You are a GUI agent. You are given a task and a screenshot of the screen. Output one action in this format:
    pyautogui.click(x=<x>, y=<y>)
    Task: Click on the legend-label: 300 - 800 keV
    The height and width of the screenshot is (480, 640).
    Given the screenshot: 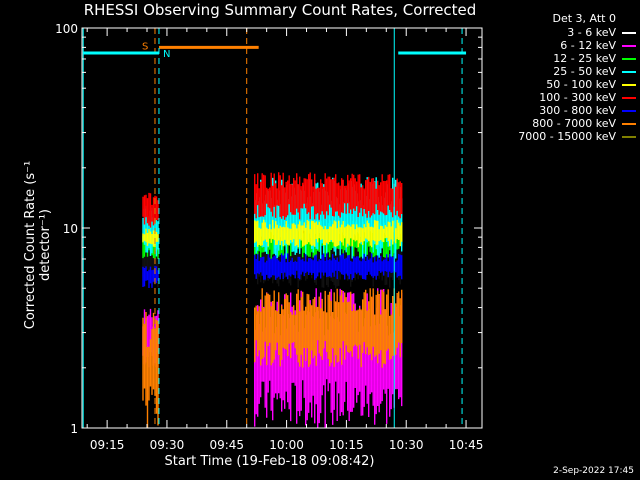 What is the action you would take?
    pyautogui.click(x=577, y=110)
    